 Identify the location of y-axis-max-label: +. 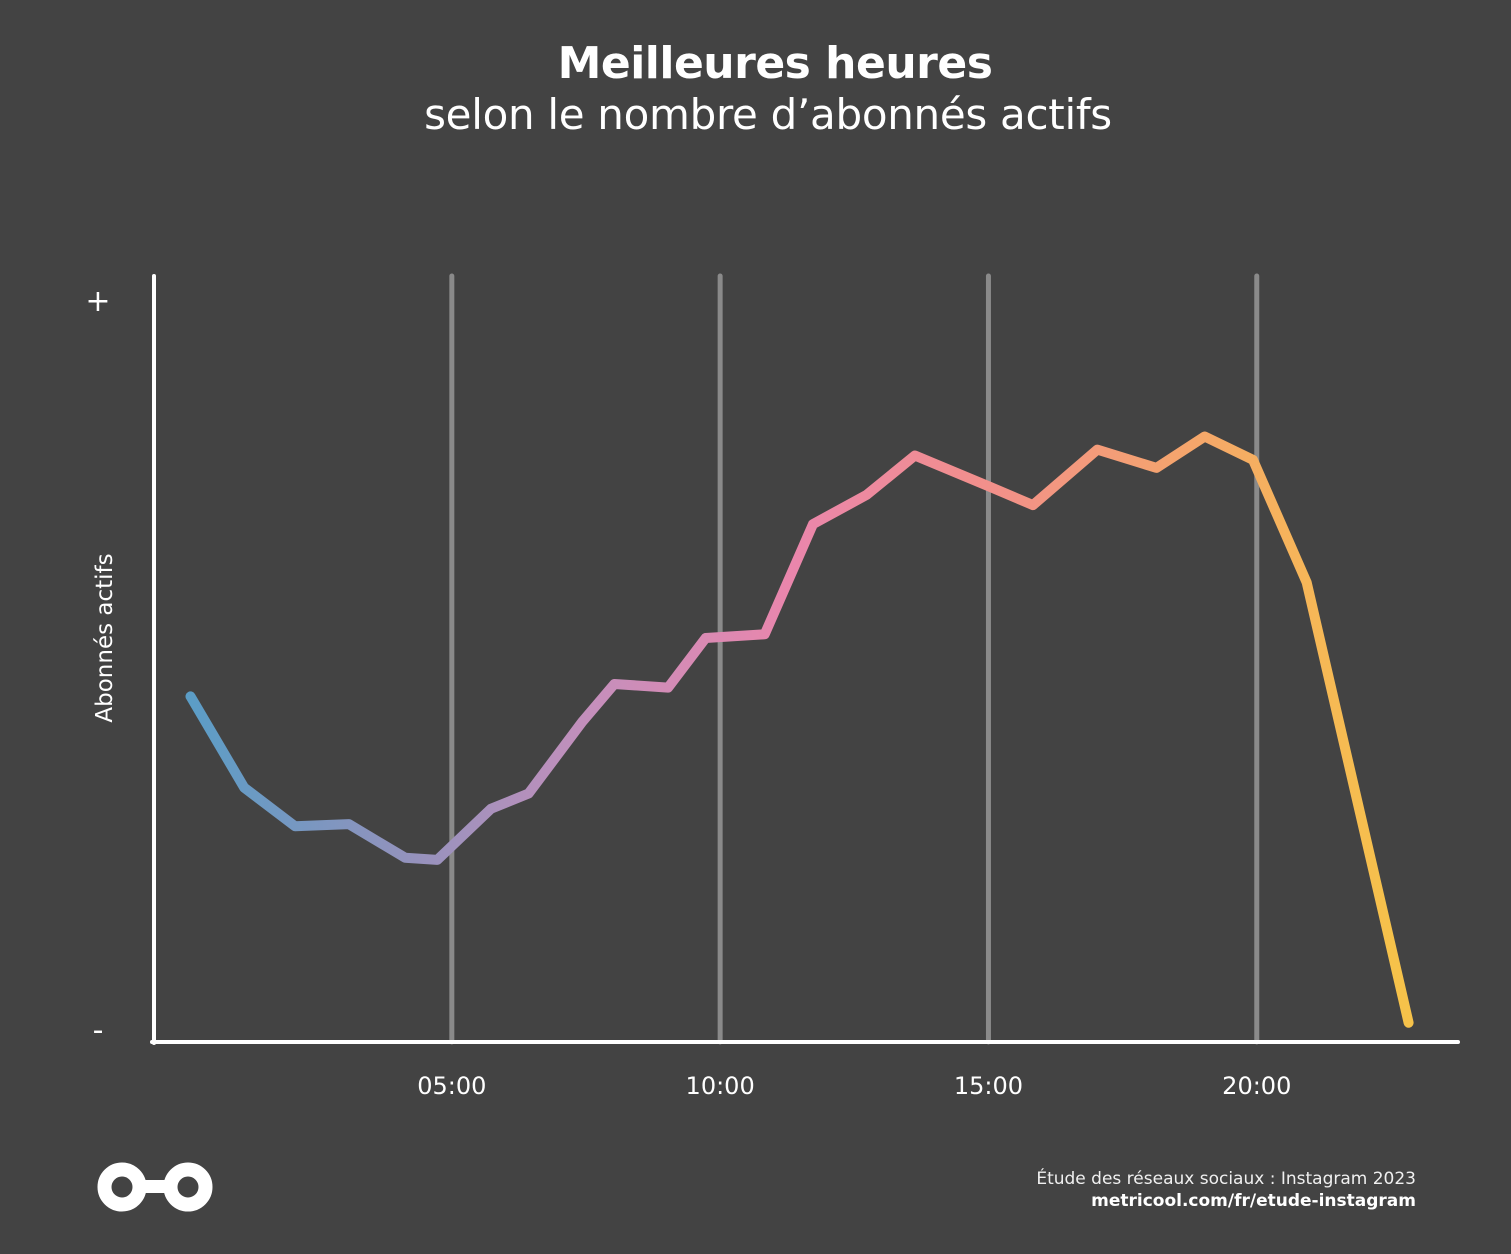
(97, 301).